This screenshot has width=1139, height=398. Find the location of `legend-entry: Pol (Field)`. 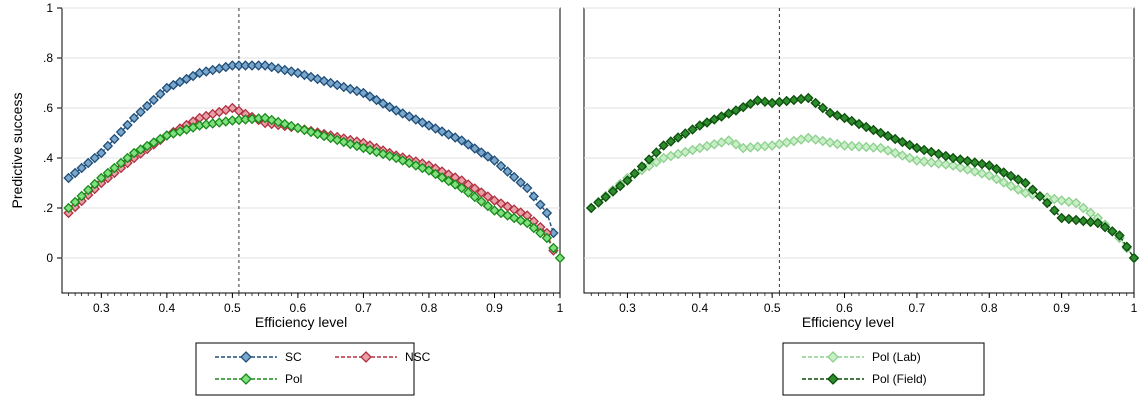

legend-entry: Pol (Field) is located at coordinates (864, 379).